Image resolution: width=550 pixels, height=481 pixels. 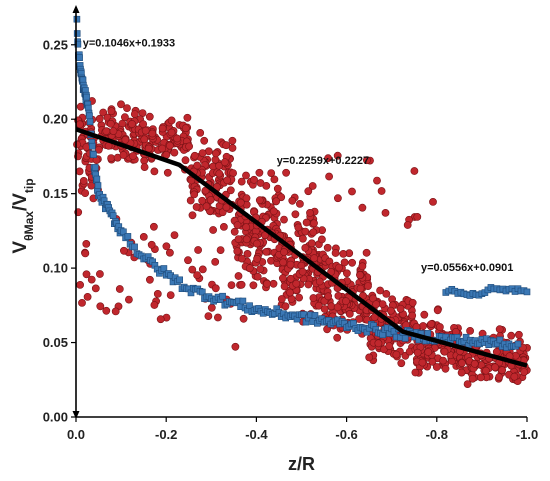 What do you see at coordinates (467, 268) in the screenshot?
I see `equation-label-2: y=0.0556x+0.0901` at bounding box center [467, 268].